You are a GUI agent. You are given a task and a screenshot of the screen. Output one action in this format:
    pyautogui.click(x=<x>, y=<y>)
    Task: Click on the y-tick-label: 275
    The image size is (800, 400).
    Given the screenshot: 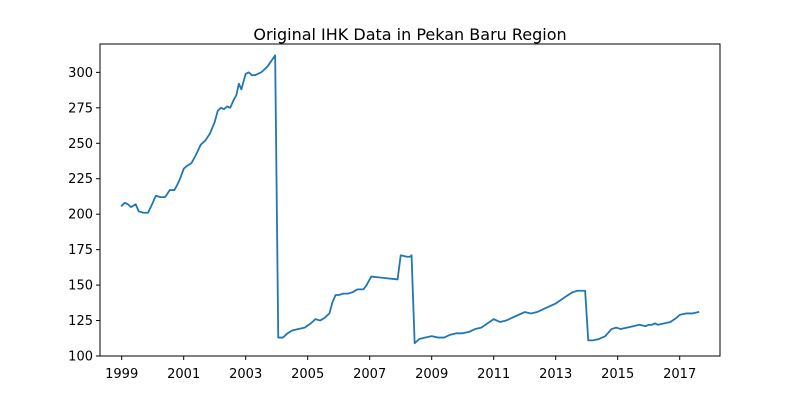 What is the action you would take?
    pyautogui.click(x=80, y=108)
    